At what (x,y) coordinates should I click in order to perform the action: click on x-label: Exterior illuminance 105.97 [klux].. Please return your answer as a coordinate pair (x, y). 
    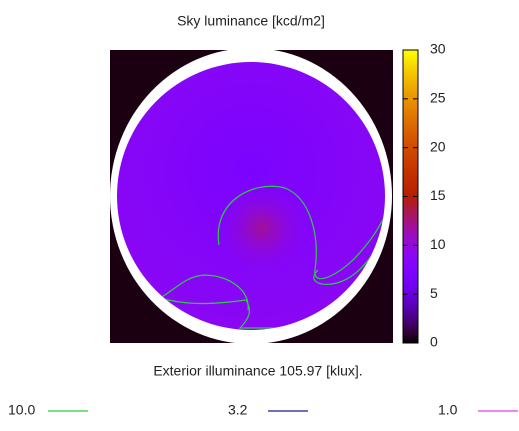
    Looking at the image, I should click on (257, 371).